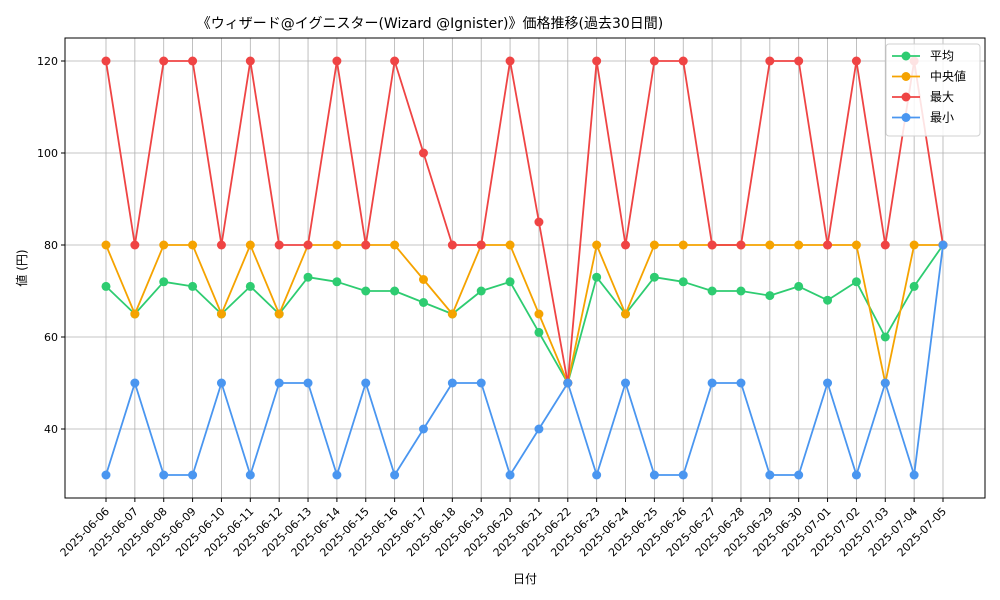 The width and height of the screenshot is (1000, 600). Describe the element at coordinates (923, 97) in the screenshot. I see `legend-item: 最大` at that location.